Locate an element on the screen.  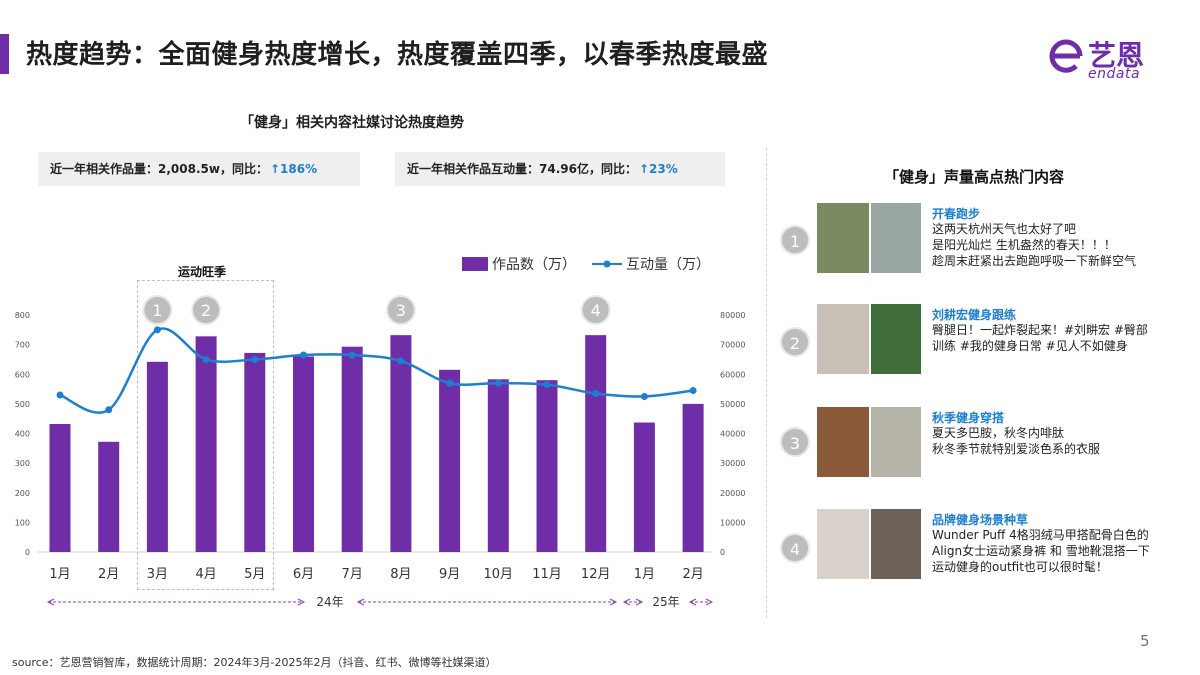
x-tick-label: 4月 is located at coordinates (205, 574).